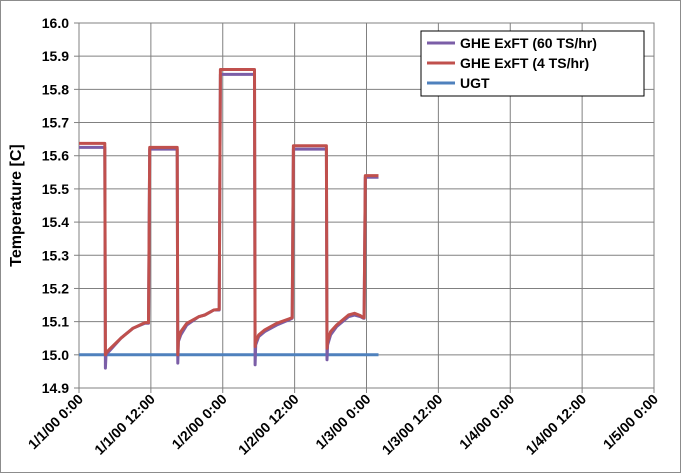  I want to click on x-tick-label: 1/1/00 12:00, so click(124, 424).